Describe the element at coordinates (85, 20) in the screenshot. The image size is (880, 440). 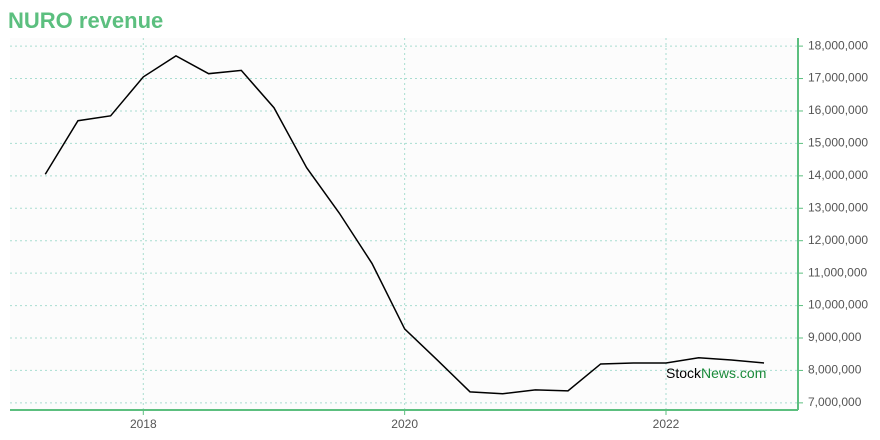
I see `chart-title: NURO revenue` at that location.